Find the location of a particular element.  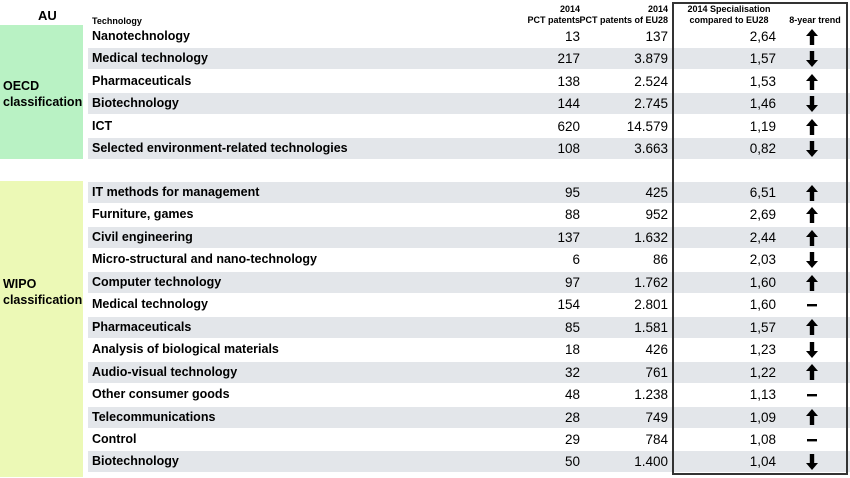

eu28-patents-value: 2.801 is located at coordinates (651, 305).